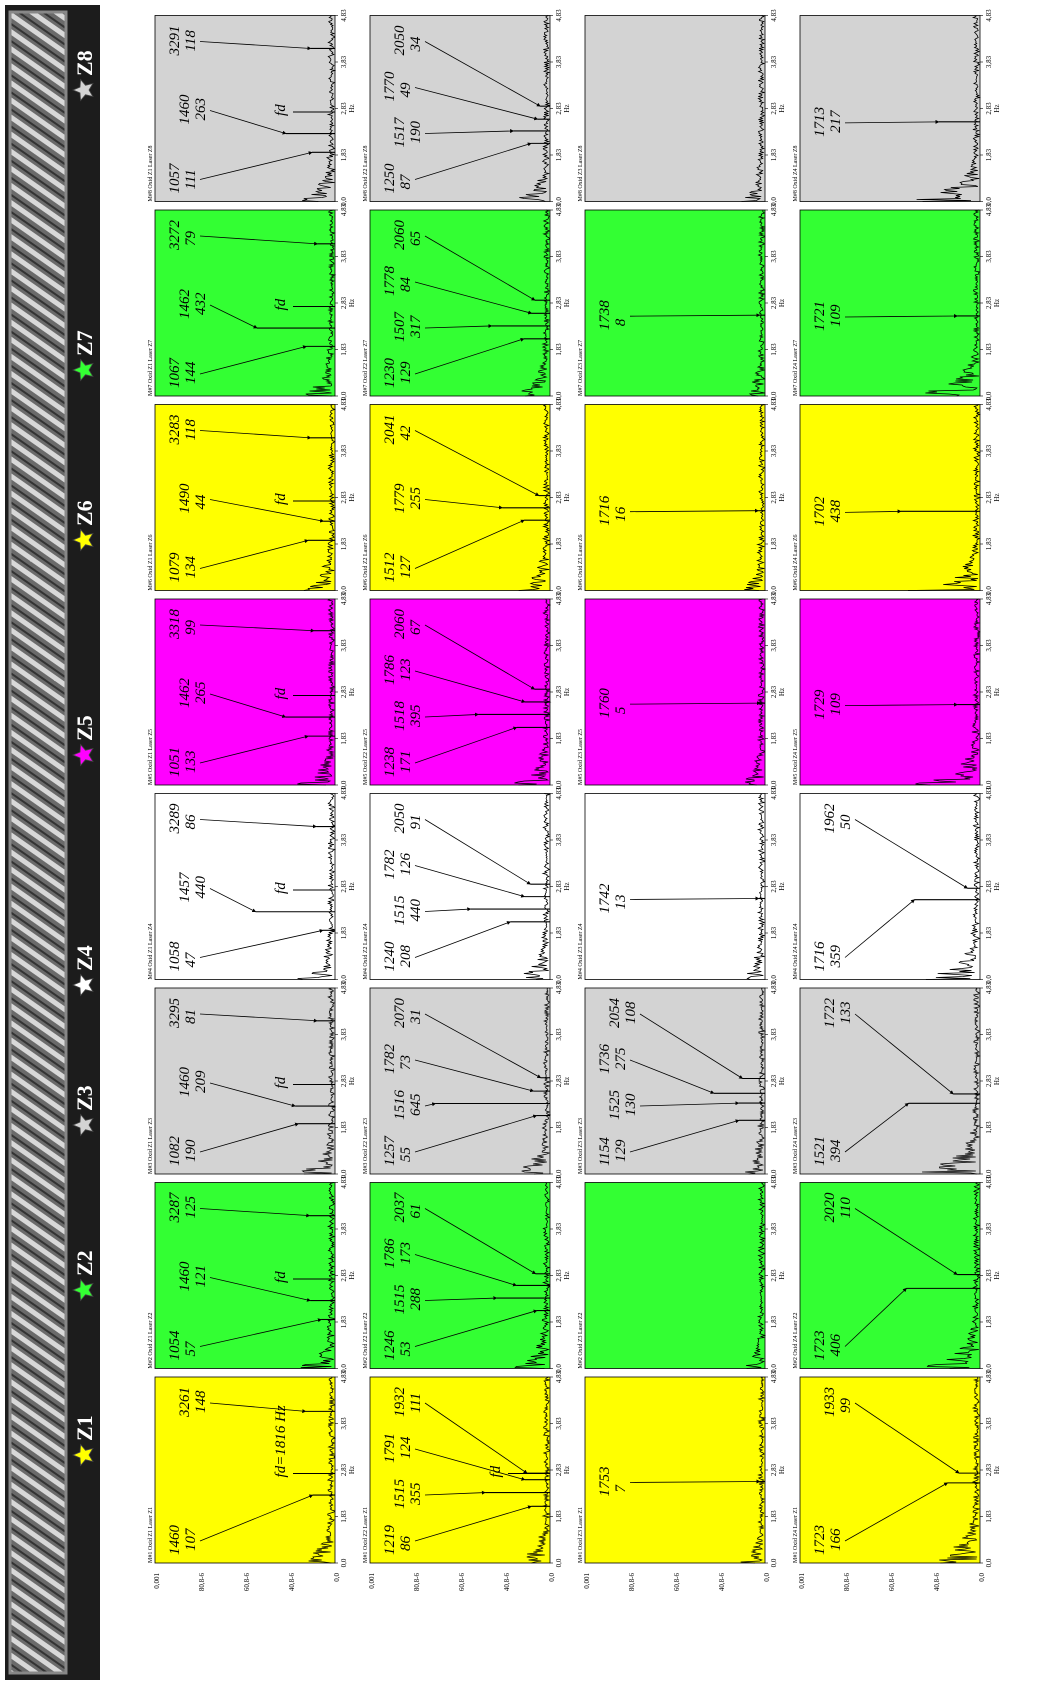  What do you see at coordinates (201, 1401) in the screenshot?
I see `peak-amplitude: 148` at bounding box center [201, 1401].